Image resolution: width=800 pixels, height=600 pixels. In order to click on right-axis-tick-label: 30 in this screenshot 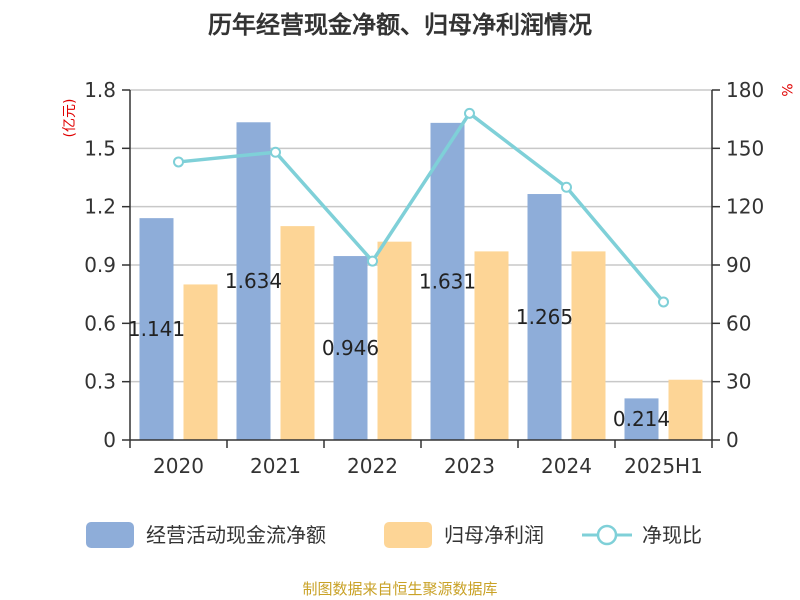, I will do `click(738, 382)`.